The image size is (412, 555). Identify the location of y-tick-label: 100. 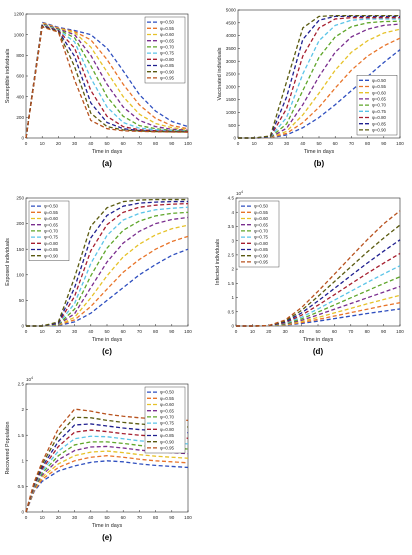
(20, 274).